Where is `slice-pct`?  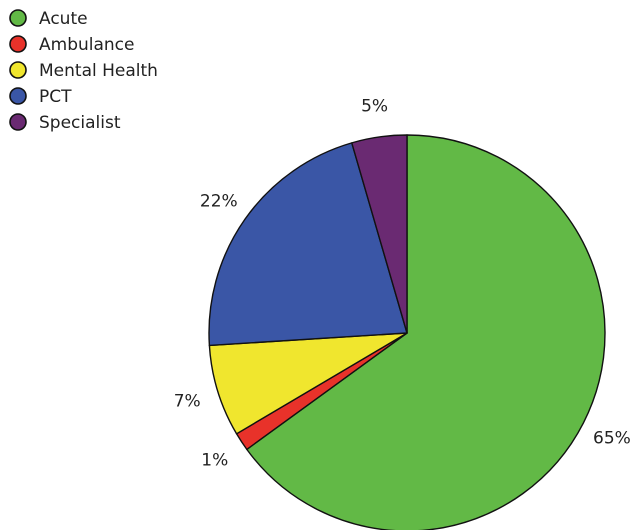
slice-pct is located at coordinates (308, 244).